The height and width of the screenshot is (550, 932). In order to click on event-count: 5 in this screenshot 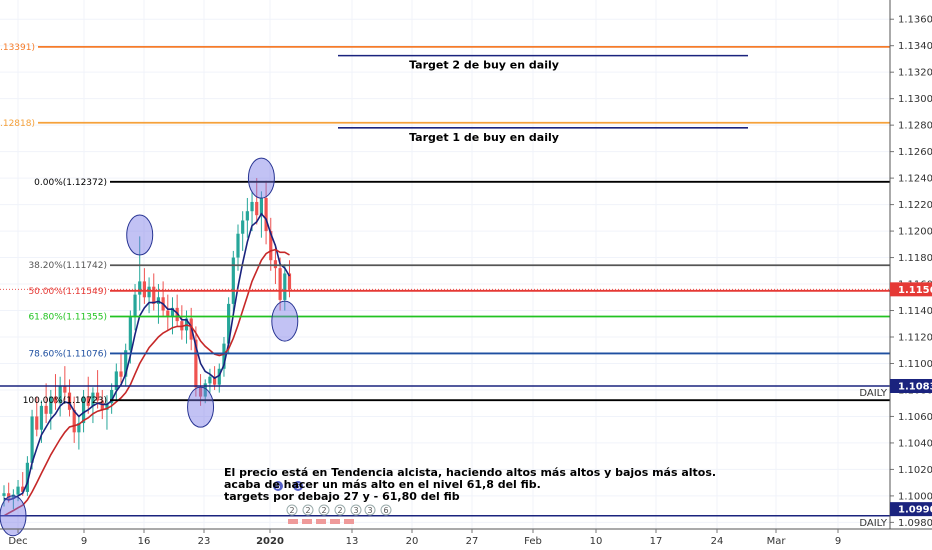, I will do `click(277, 486)`.